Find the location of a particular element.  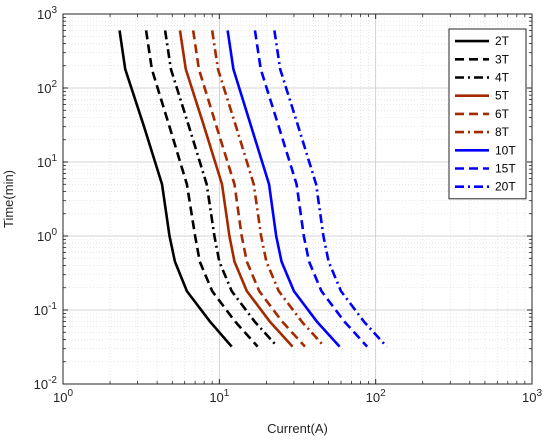

y-tick-label: 10³ is located at coordinates (47, 13).